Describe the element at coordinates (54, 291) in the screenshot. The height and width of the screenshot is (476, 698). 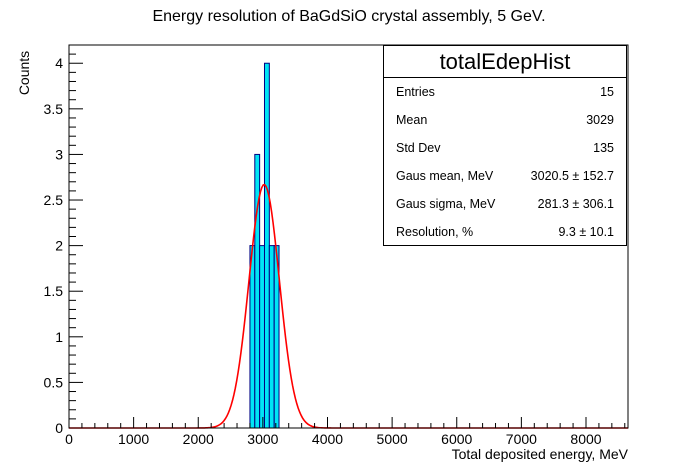
I see `y-tick-label: 1.5` at that location.